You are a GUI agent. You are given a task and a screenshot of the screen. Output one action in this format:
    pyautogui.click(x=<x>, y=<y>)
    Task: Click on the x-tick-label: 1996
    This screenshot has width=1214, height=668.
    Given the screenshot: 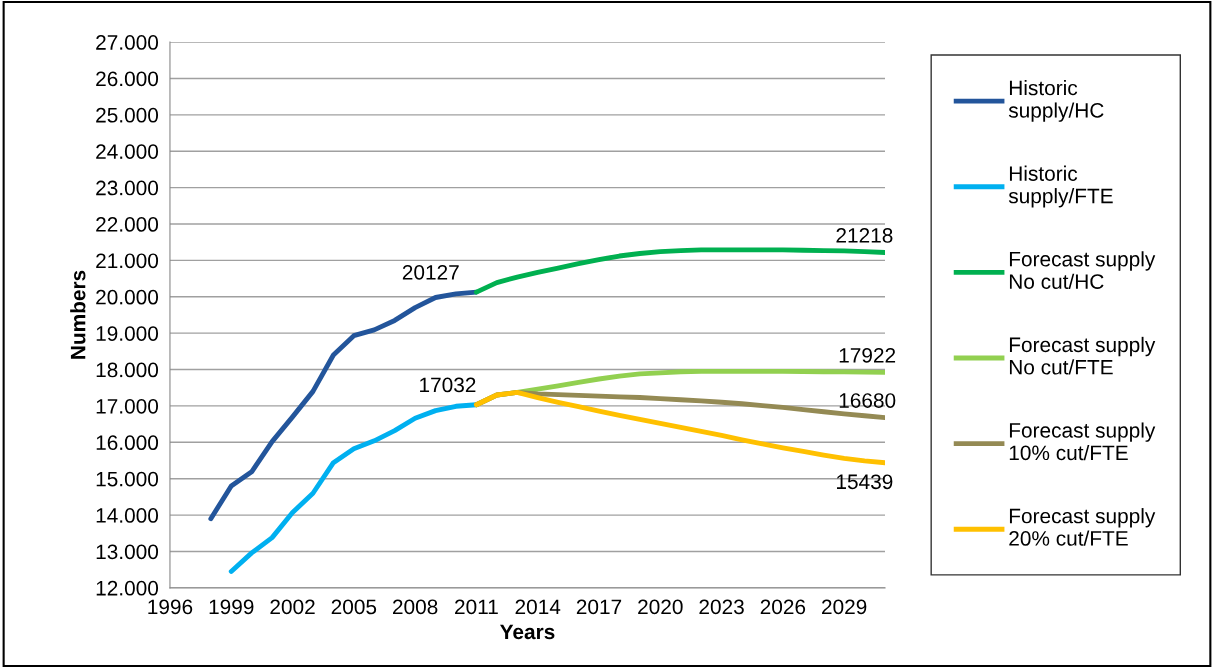 What is the action you would take?
    pyautogui.click(x=170, y=607)
    